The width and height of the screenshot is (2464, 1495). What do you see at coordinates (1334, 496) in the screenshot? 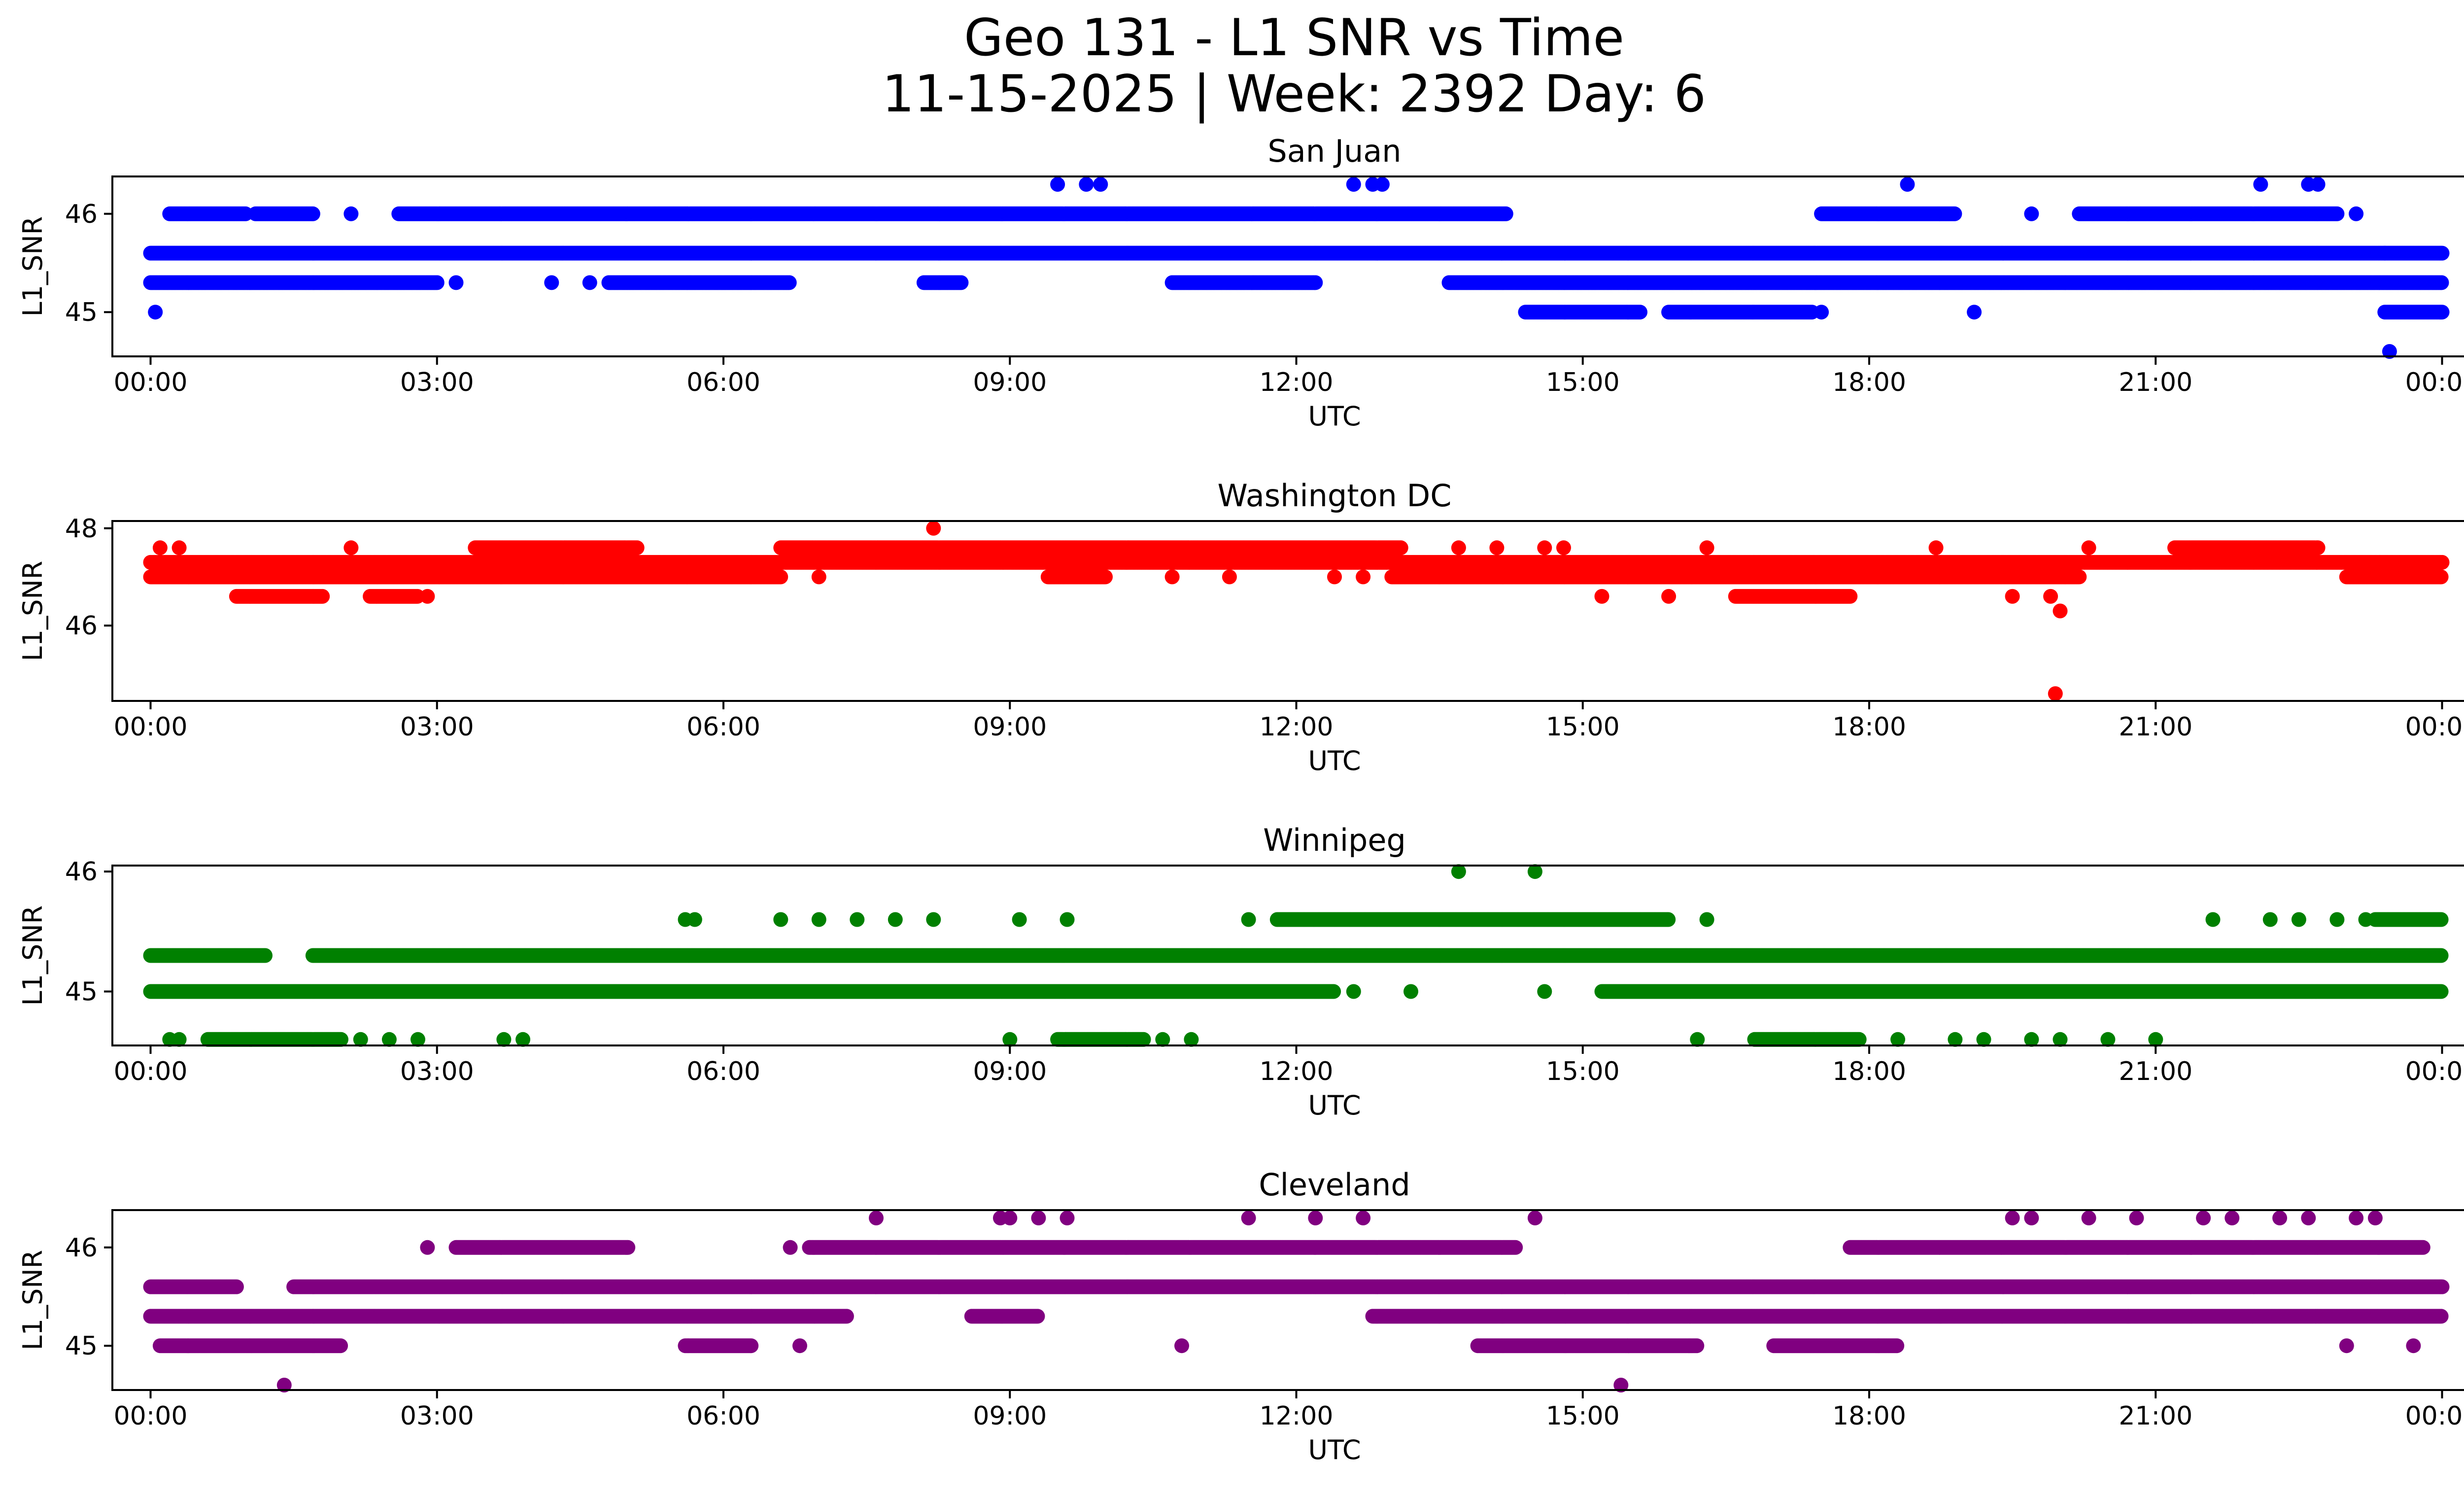
I see `subplot-title: Washington DC` at bounding box center [1334, 496].